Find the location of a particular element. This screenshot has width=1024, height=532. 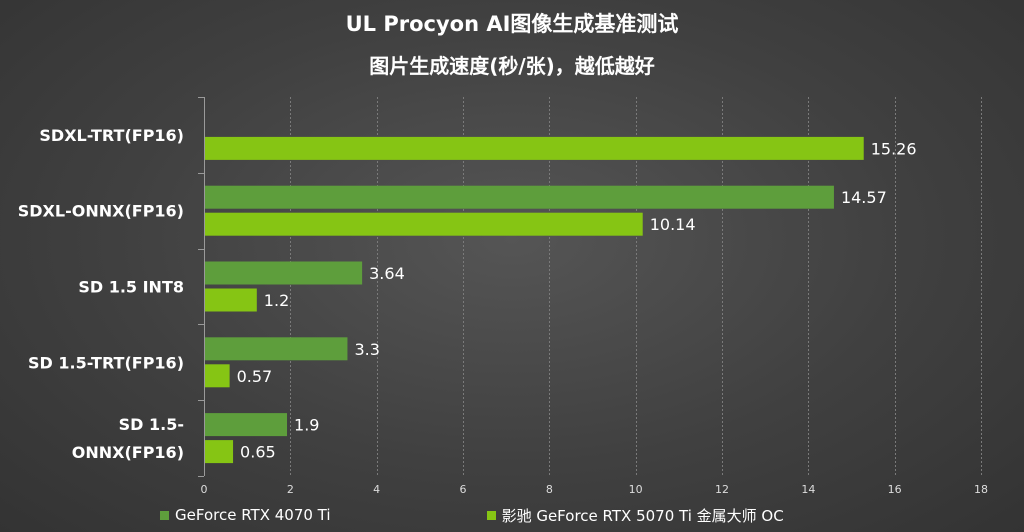

legend-item-series-2: 影驰 GeForce RTX 5070 Ti 金属大师 OC is located at coordinates (635, 515).